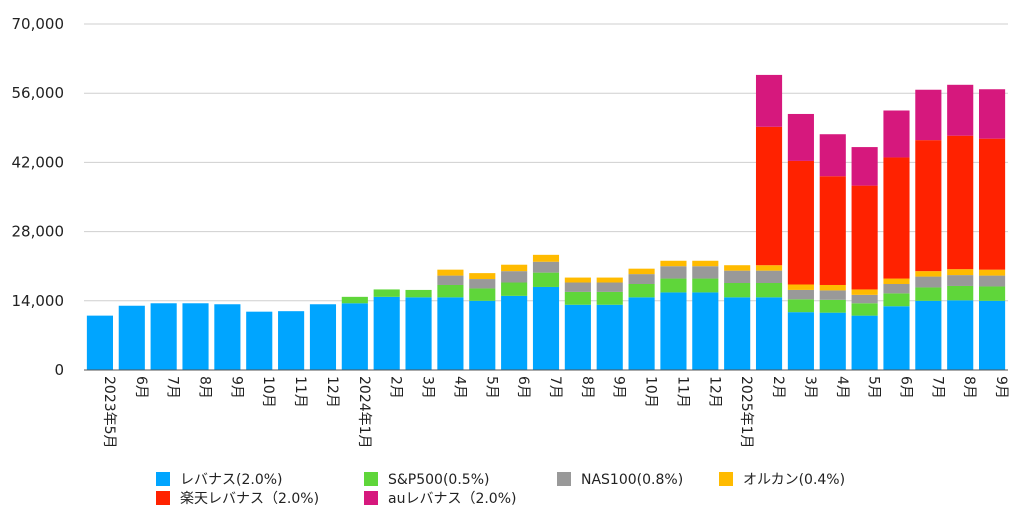 The image size is (1024, 525). What do you see at coordinates (249, 499) in the screenshot?
I see `legend-label: 楽天レバナス（2.0%)` at bounding box center [249, 499].